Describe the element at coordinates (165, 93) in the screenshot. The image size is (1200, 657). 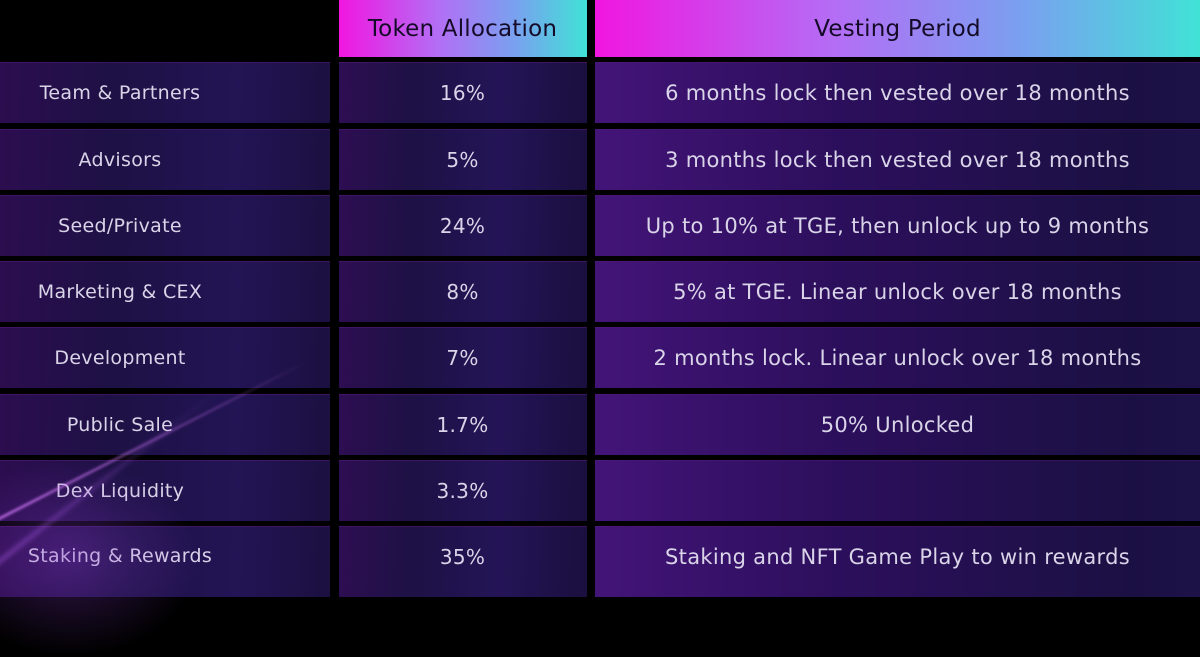
I see `category-cell-team-partners: Team & Partners` at that location.